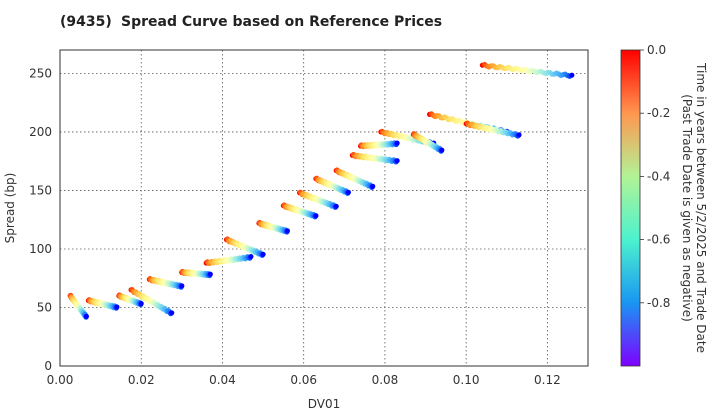  Describe the element at coordinates (658, 176) in the screenshot. I see `colorbar-tick-label: -0.4` at that location.